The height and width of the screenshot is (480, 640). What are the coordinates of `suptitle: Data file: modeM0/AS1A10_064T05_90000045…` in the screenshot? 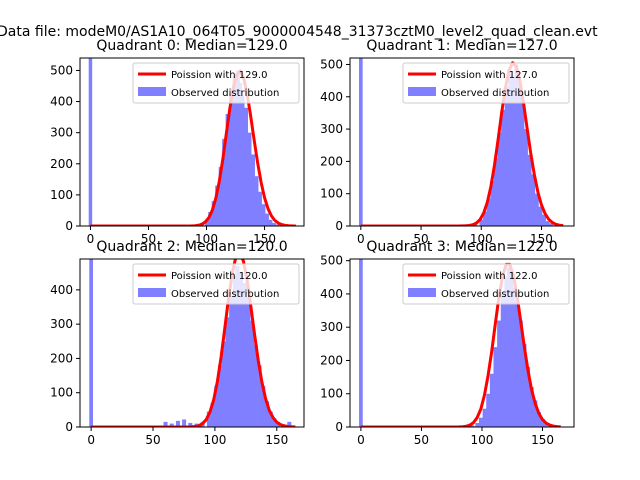 It's located at (299, 32).